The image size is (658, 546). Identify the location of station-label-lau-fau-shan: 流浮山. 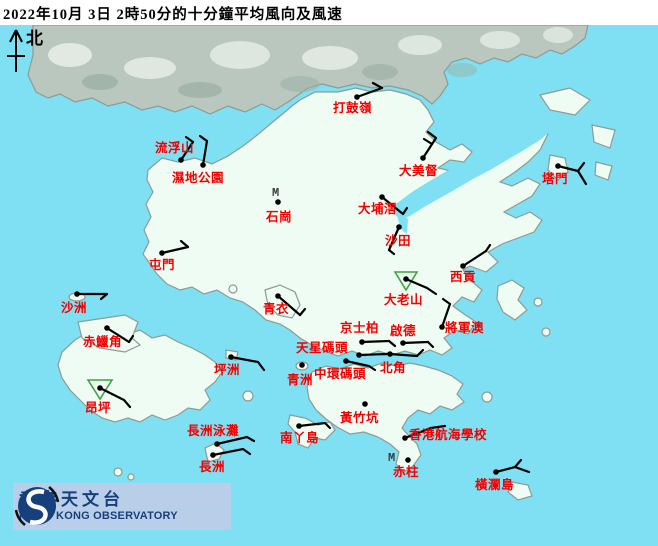
(174, 147).